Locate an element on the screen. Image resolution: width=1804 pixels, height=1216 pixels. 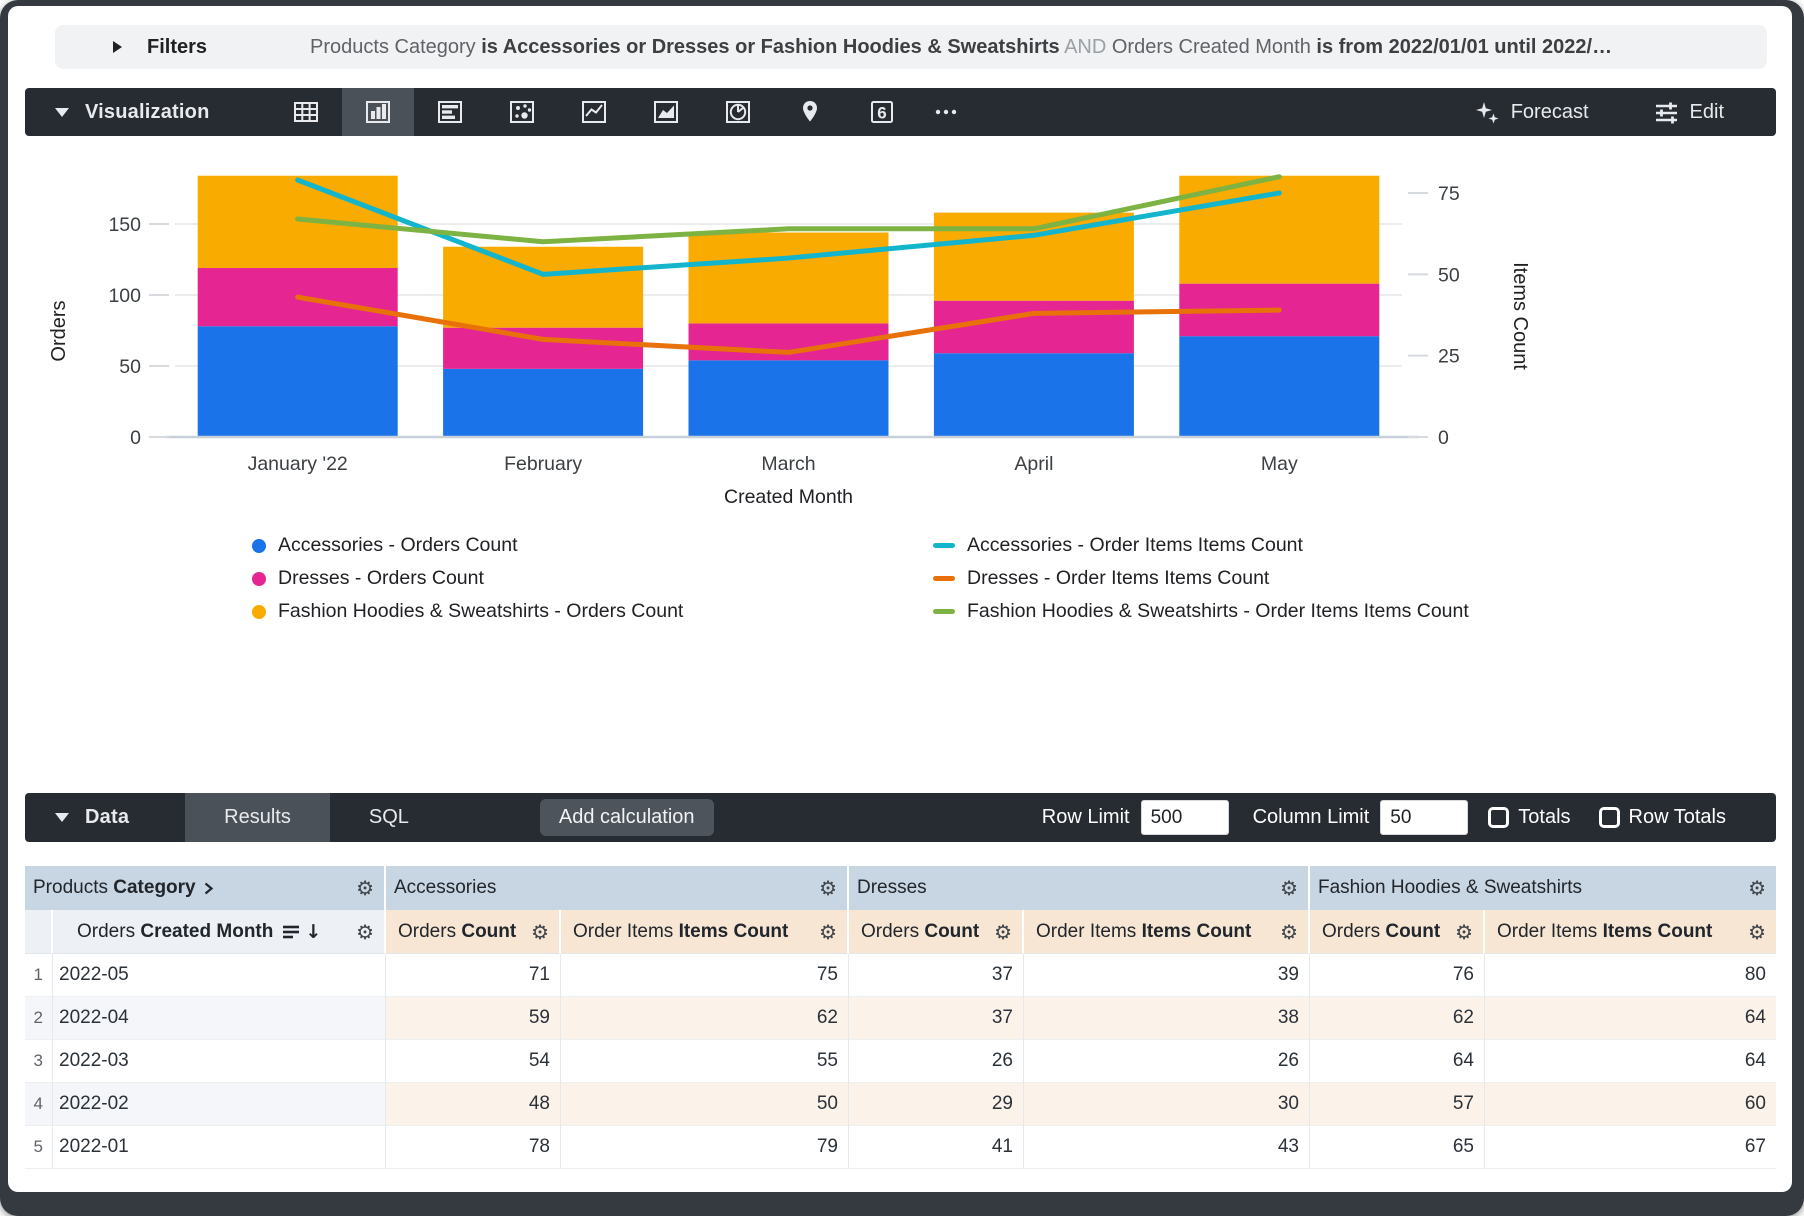
measure-cell: 78 is located at coordinates (473, 1147).